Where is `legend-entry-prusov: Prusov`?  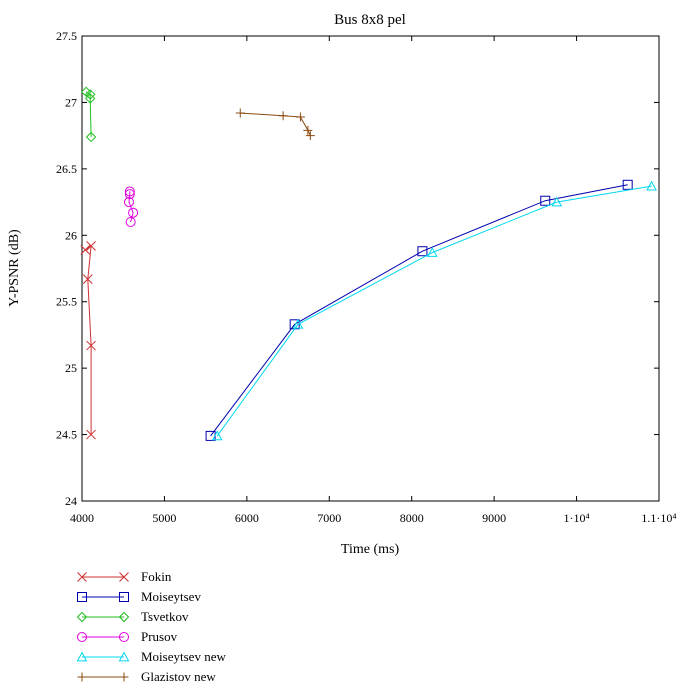
legend-entry-prusov: Prusov is located at coordinates (127, 636).